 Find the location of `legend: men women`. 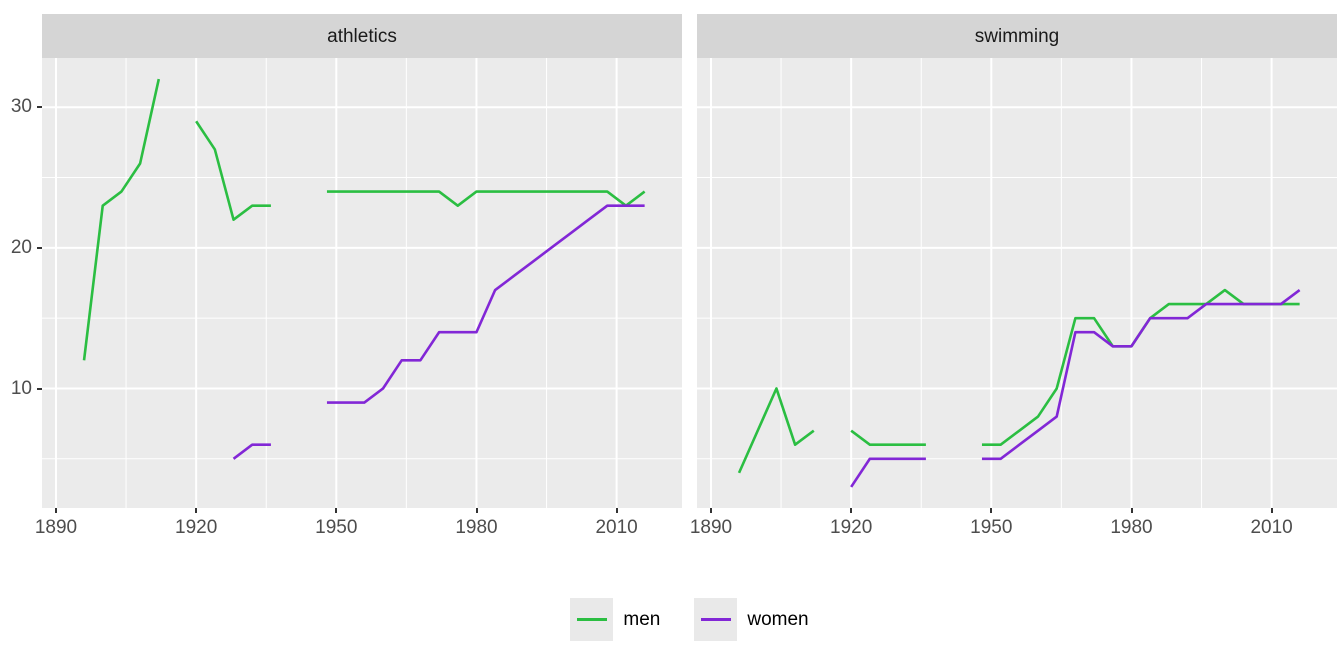

legend: men women is located at coordinates (689, 619).